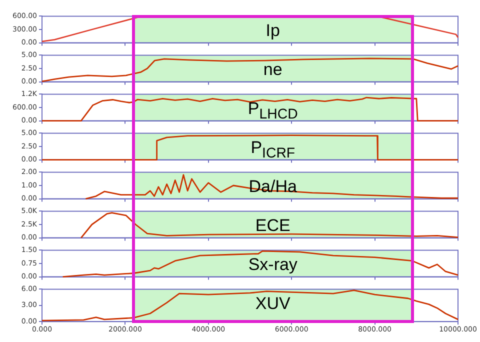 This screenshot has width=480, height=342. What do you see at coordinates (272, 225) in the screenshot?
I see `annotation: ECE` at bounding box center [272, 225].